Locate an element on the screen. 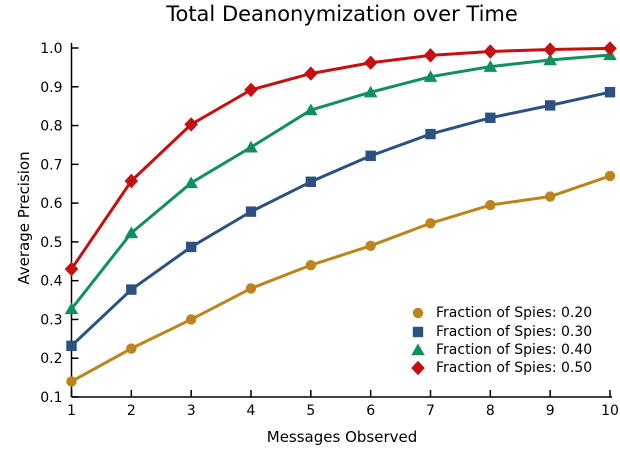 The height and width of the screenshot is (455, 620). y-tick-label: 0.6 is located at coordinates (51, 204).